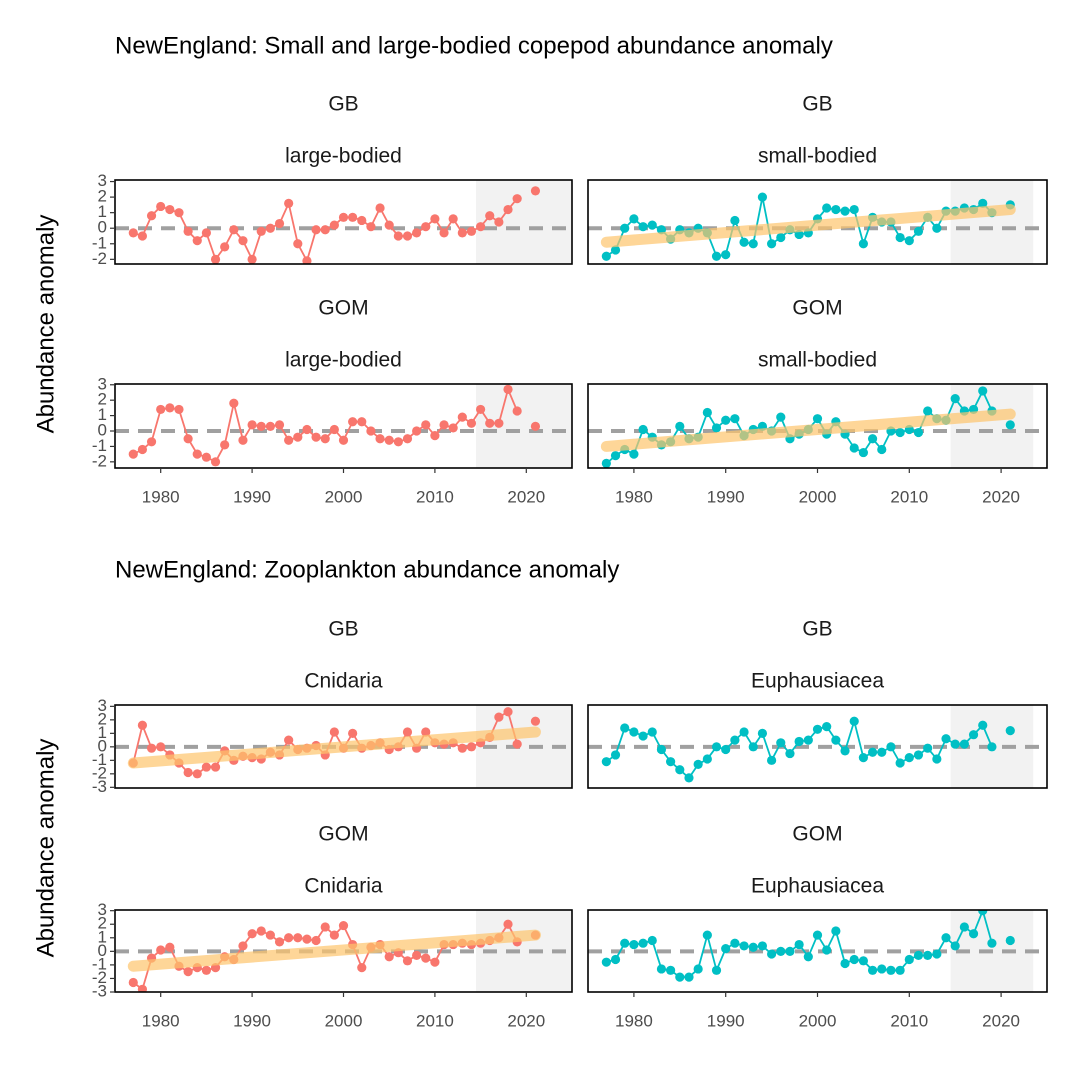 This screenshot has height=1080, width=1080. I want to click on y-axis-label: Abundance anomaly, so click(45, 848).